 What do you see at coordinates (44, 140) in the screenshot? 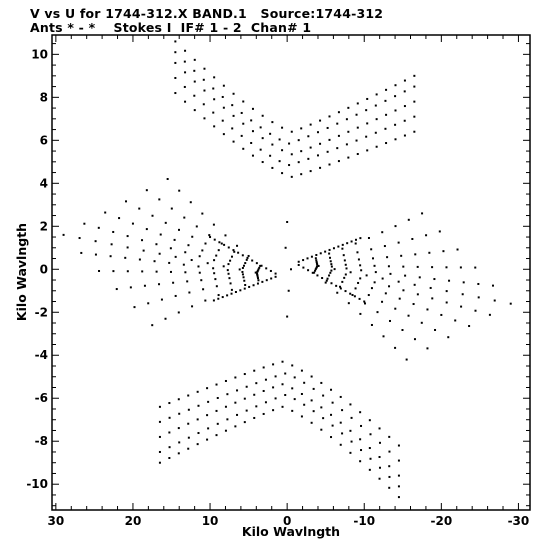
I see `y-tick-label: 6` at bounding box center [44, 140].